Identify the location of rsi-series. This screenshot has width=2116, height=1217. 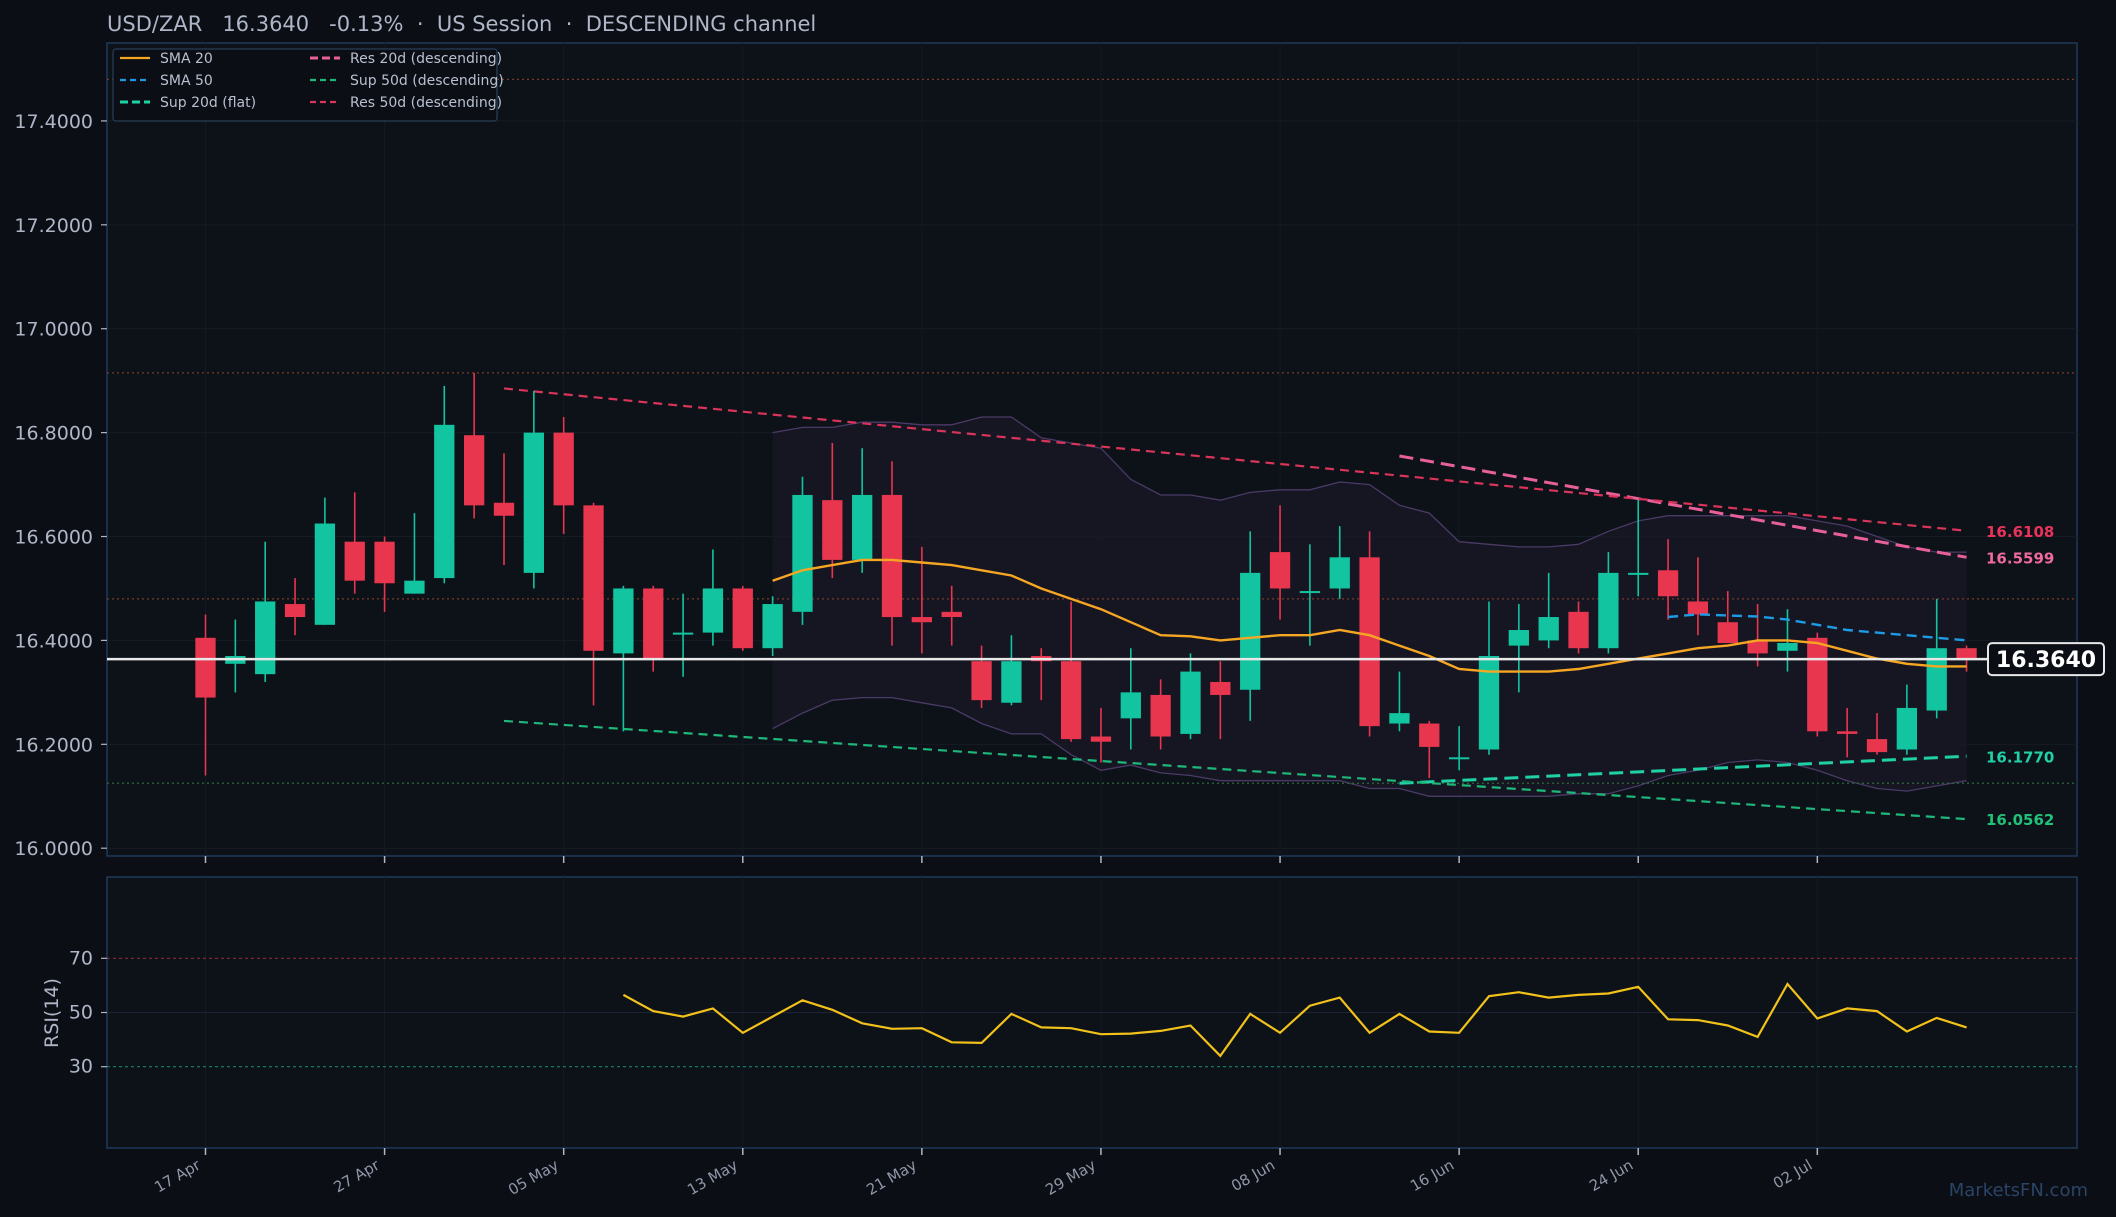
(1294, 1020).